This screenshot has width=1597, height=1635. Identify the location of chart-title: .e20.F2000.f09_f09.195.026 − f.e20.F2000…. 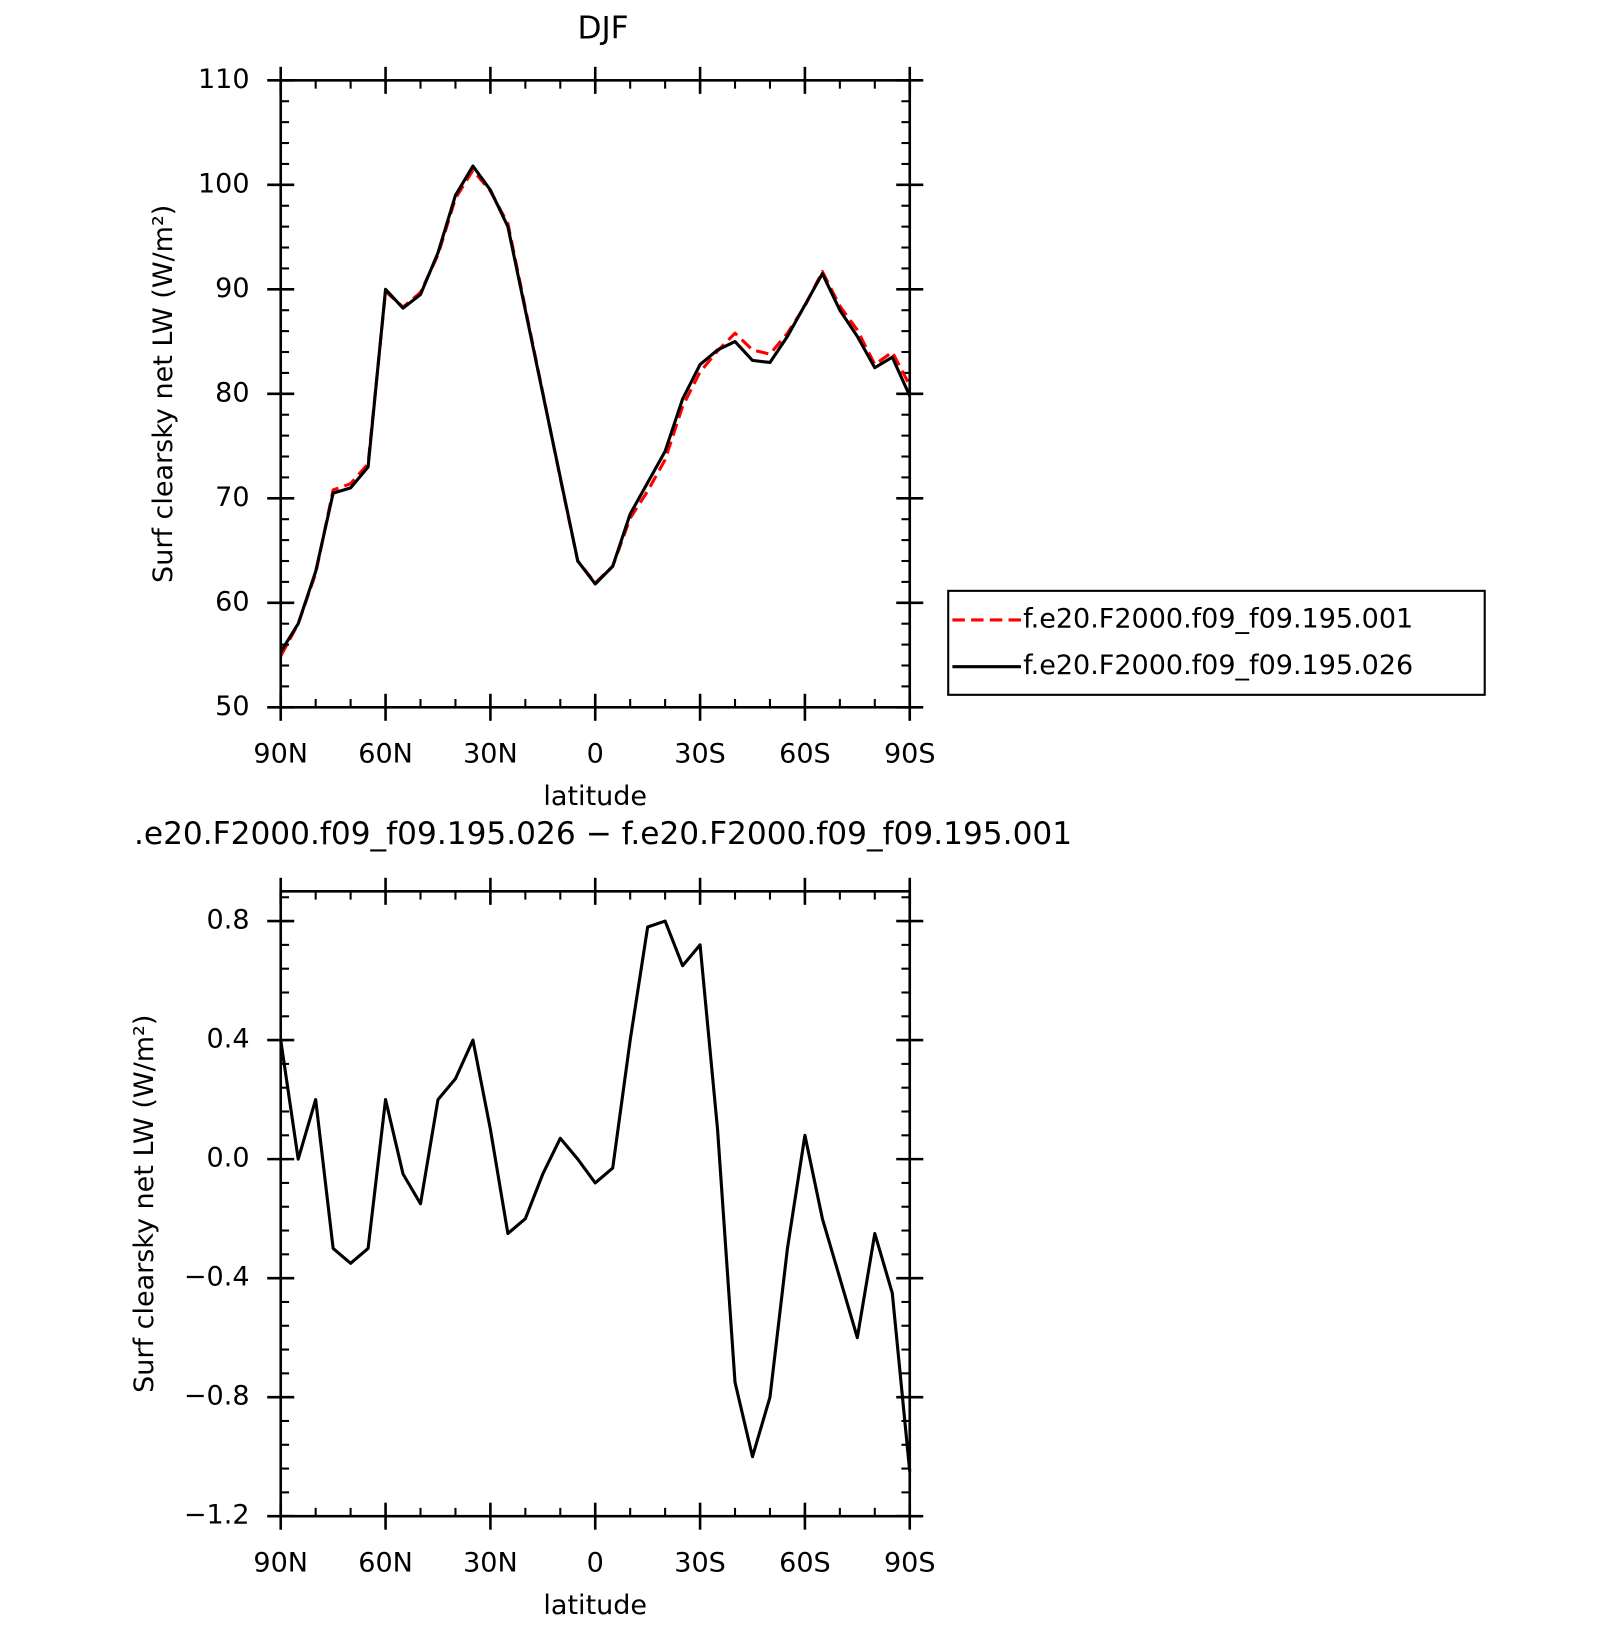
(603, 834).